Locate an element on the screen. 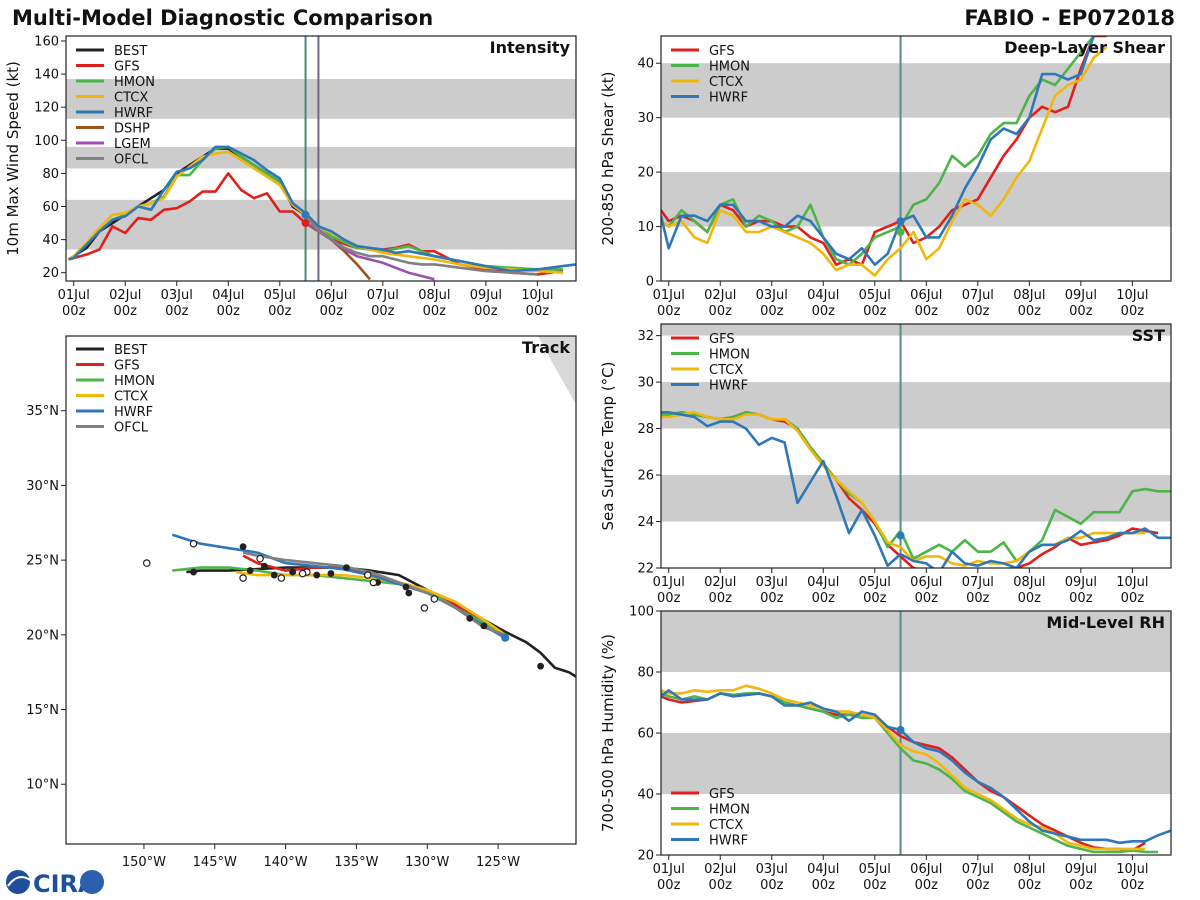  y-tick-label: 30 is located at coordinates (645, 383).